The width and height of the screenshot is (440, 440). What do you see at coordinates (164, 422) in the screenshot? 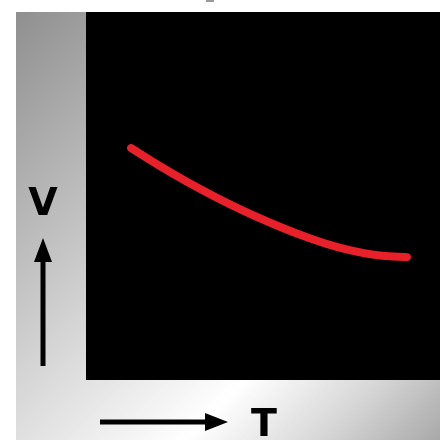
I see `x-axis-arrow` at bounding box center [164, 422].